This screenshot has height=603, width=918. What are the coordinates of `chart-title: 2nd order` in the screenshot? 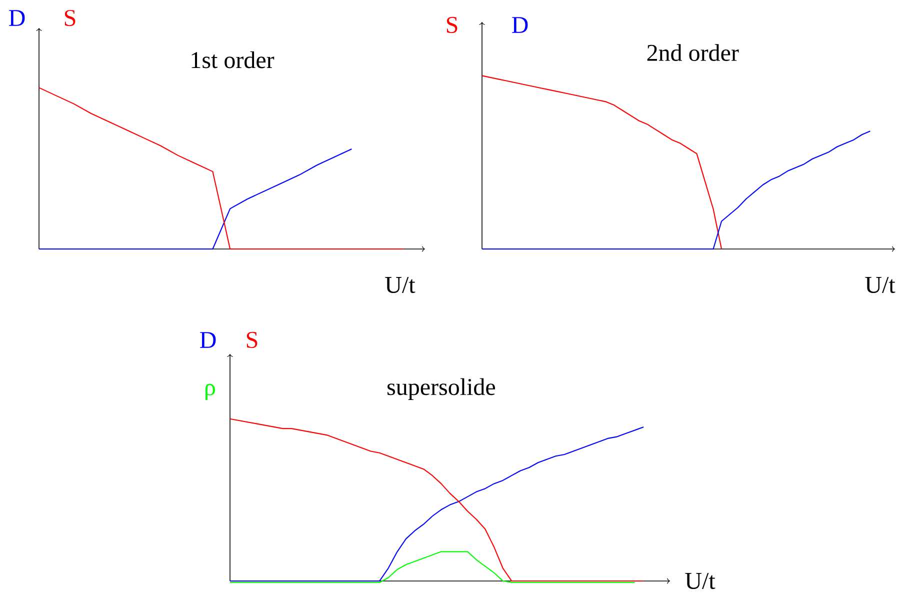 It's located at (693, 53).